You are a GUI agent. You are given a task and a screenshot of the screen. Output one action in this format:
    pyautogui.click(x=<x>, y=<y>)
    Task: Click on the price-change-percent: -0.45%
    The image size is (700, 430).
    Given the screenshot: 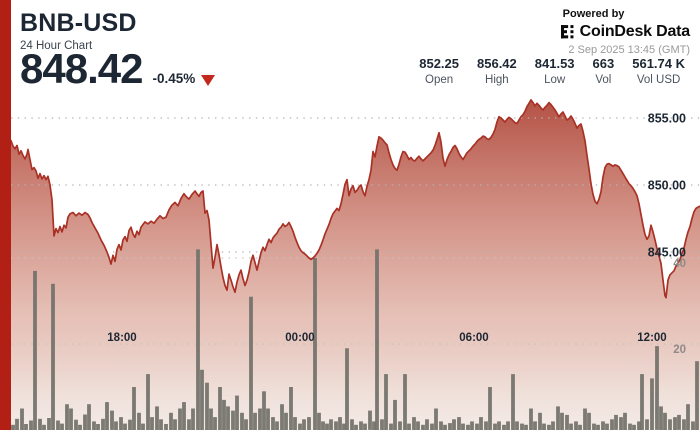 What is the action you would take?
    pyautogui.click(x=174, y=78)
    